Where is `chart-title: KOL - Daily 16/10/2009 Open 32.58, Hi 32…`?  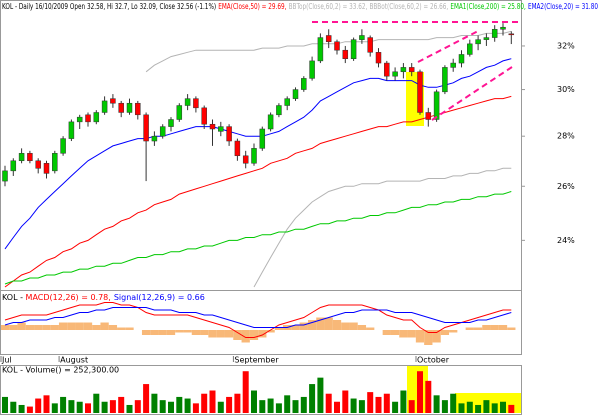 chart-title: KOL - Daily 16/10/2009 Open 32.58, Hi 32… is located at coordinates (109, 6).